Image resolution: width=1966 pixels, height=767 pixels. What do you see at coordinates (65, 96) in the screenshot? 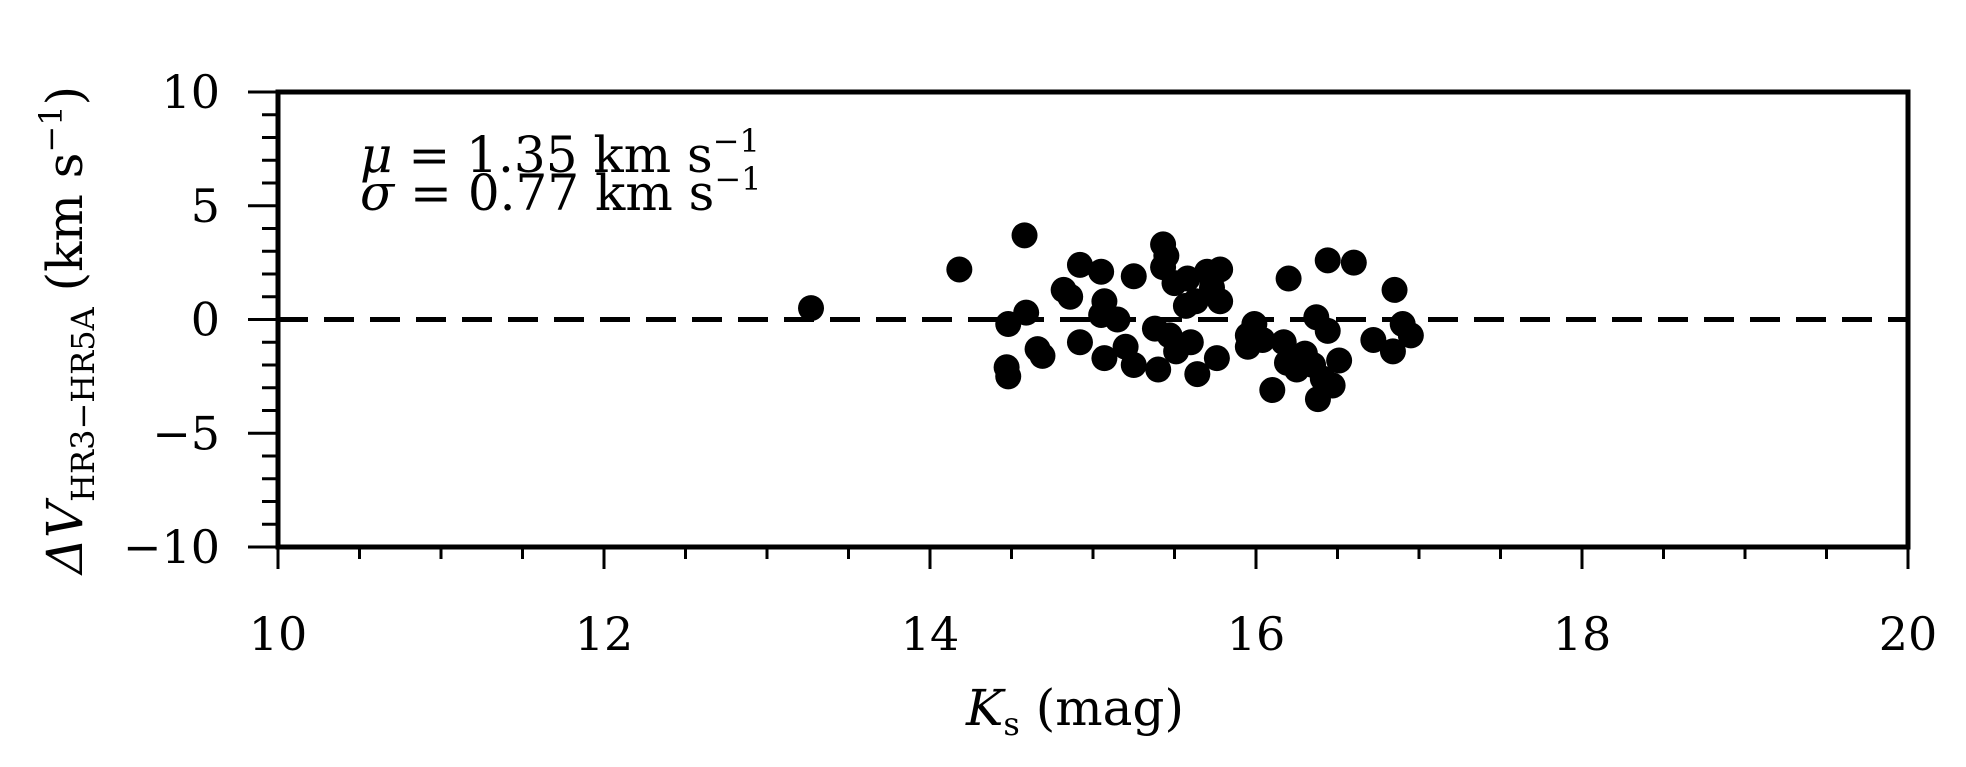
I see `y-axis-unit-close: )` at bounding box center [65, 96].